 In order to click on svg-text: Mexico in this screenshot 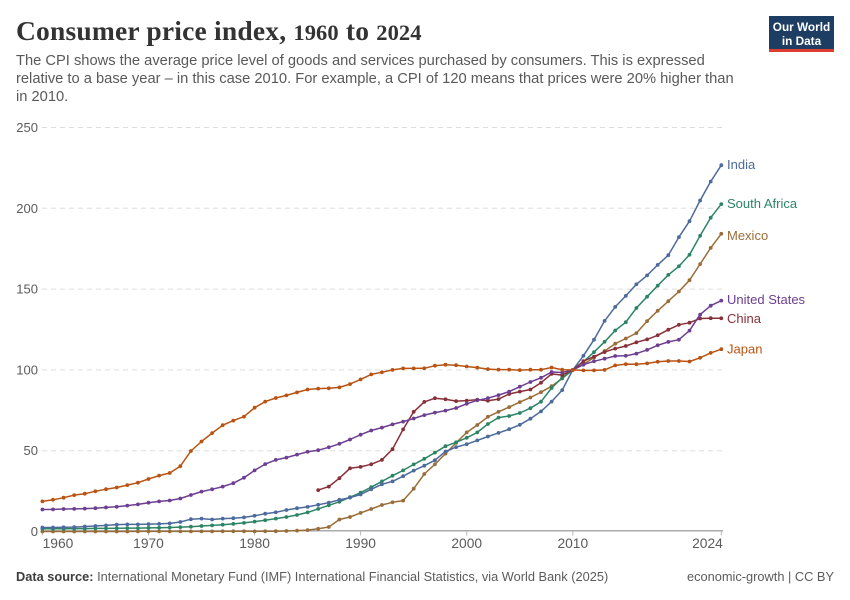, I will do `click(747, 235)`.